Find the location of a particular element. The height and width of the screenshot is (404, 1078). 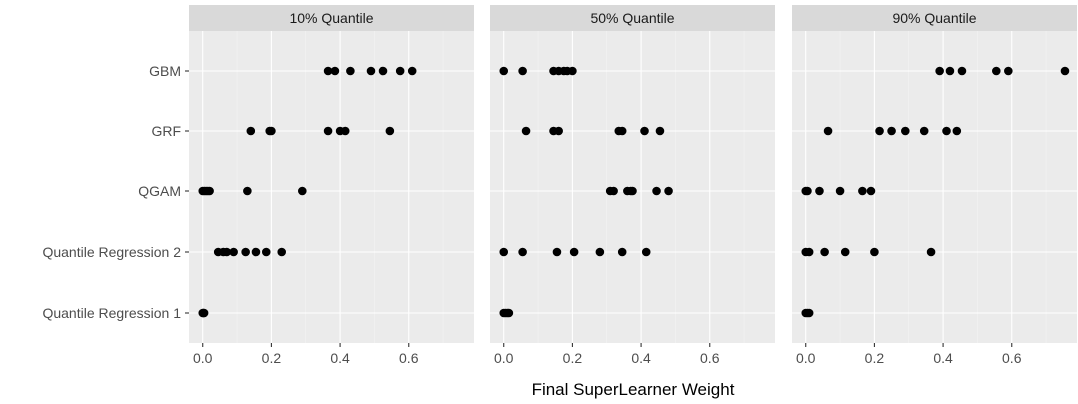

facet-title: 50% Quantile is located at coordinates (632, 18).